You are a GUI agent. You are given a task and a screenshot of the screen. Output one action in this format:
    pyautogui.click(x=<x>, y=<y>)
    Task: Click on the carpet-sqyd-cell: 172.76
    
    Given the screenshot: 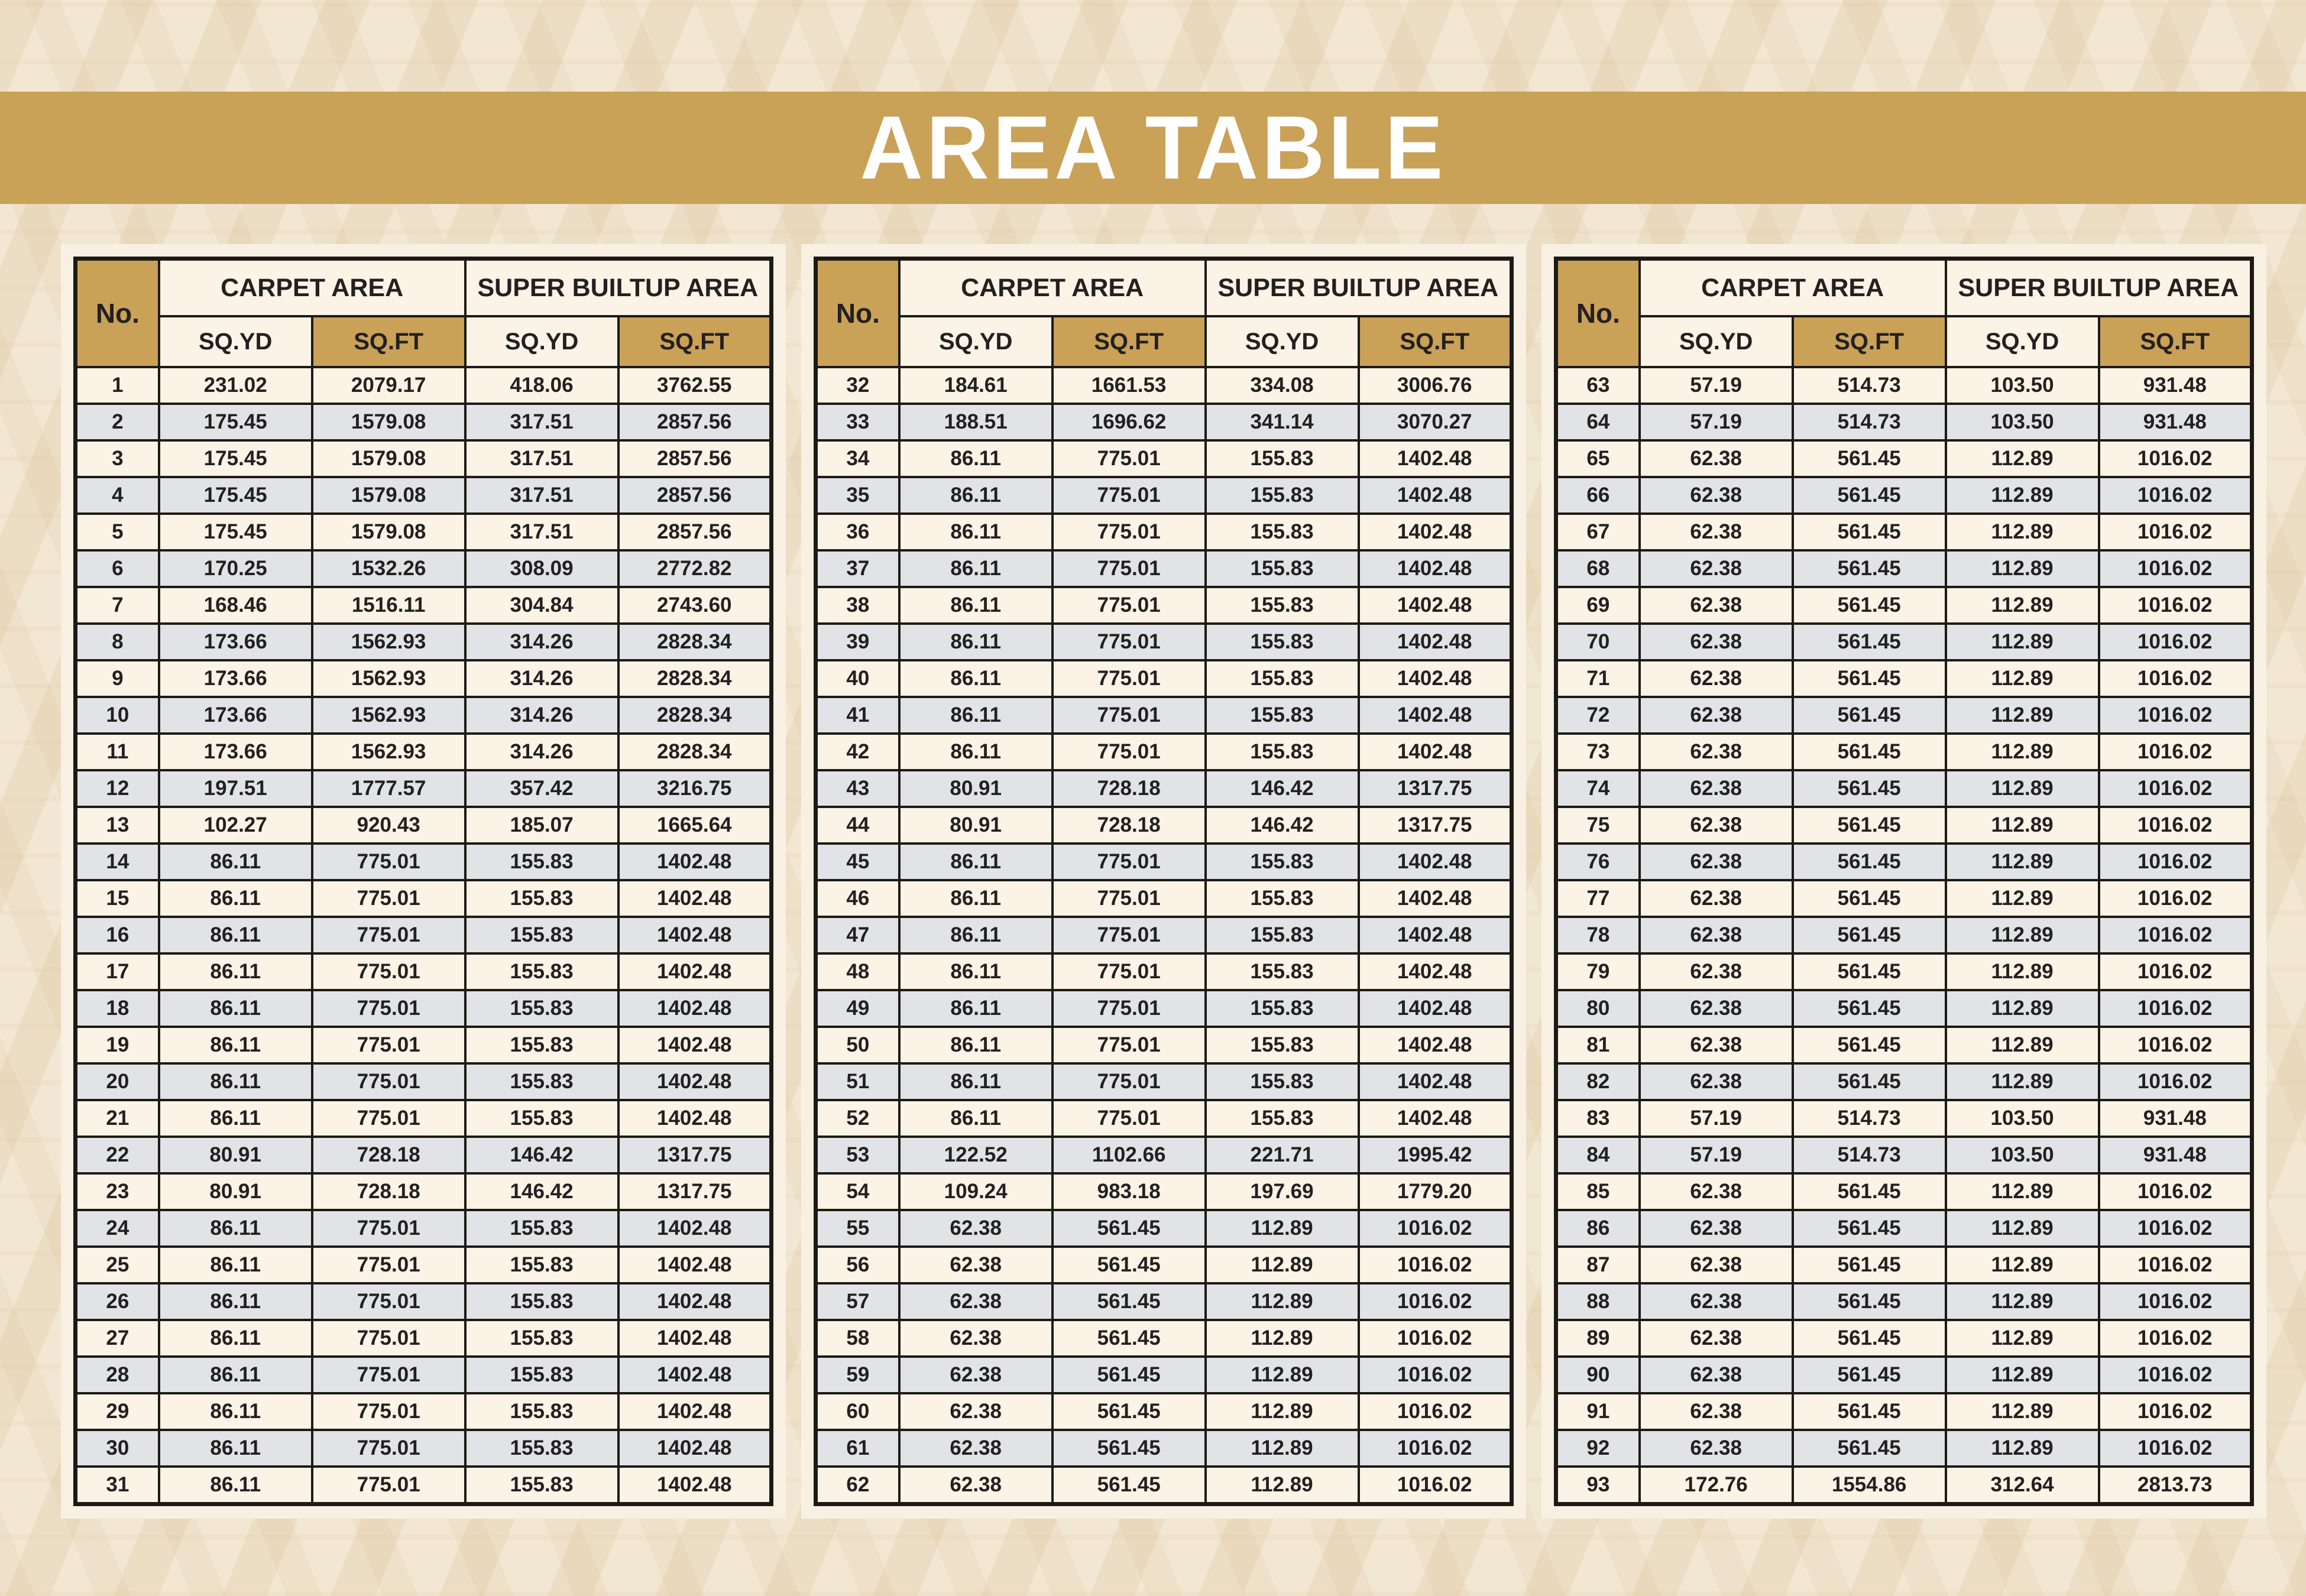 What is the action you would take?
    pyautogui.click(x=1716, y=1485)
    